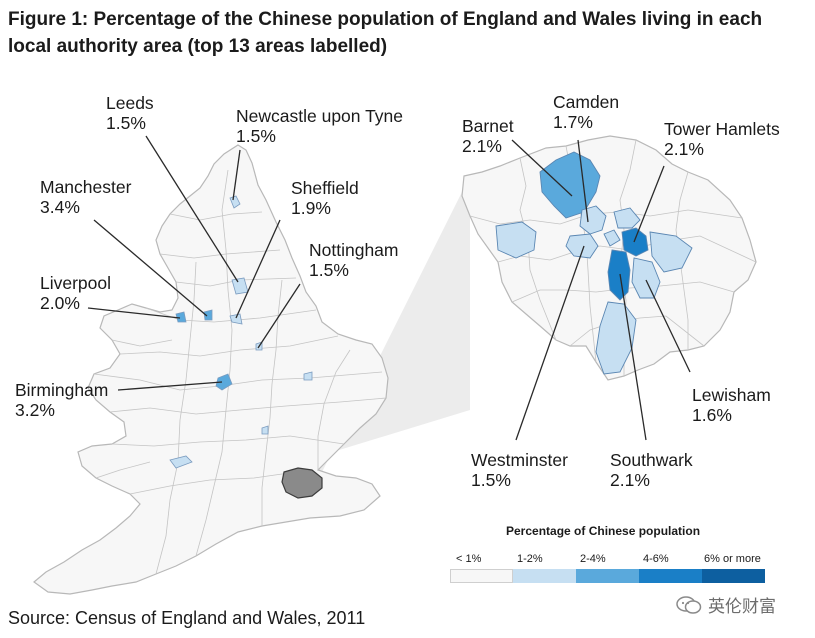  I want to click on leader-nottingham, so click(279, 316).